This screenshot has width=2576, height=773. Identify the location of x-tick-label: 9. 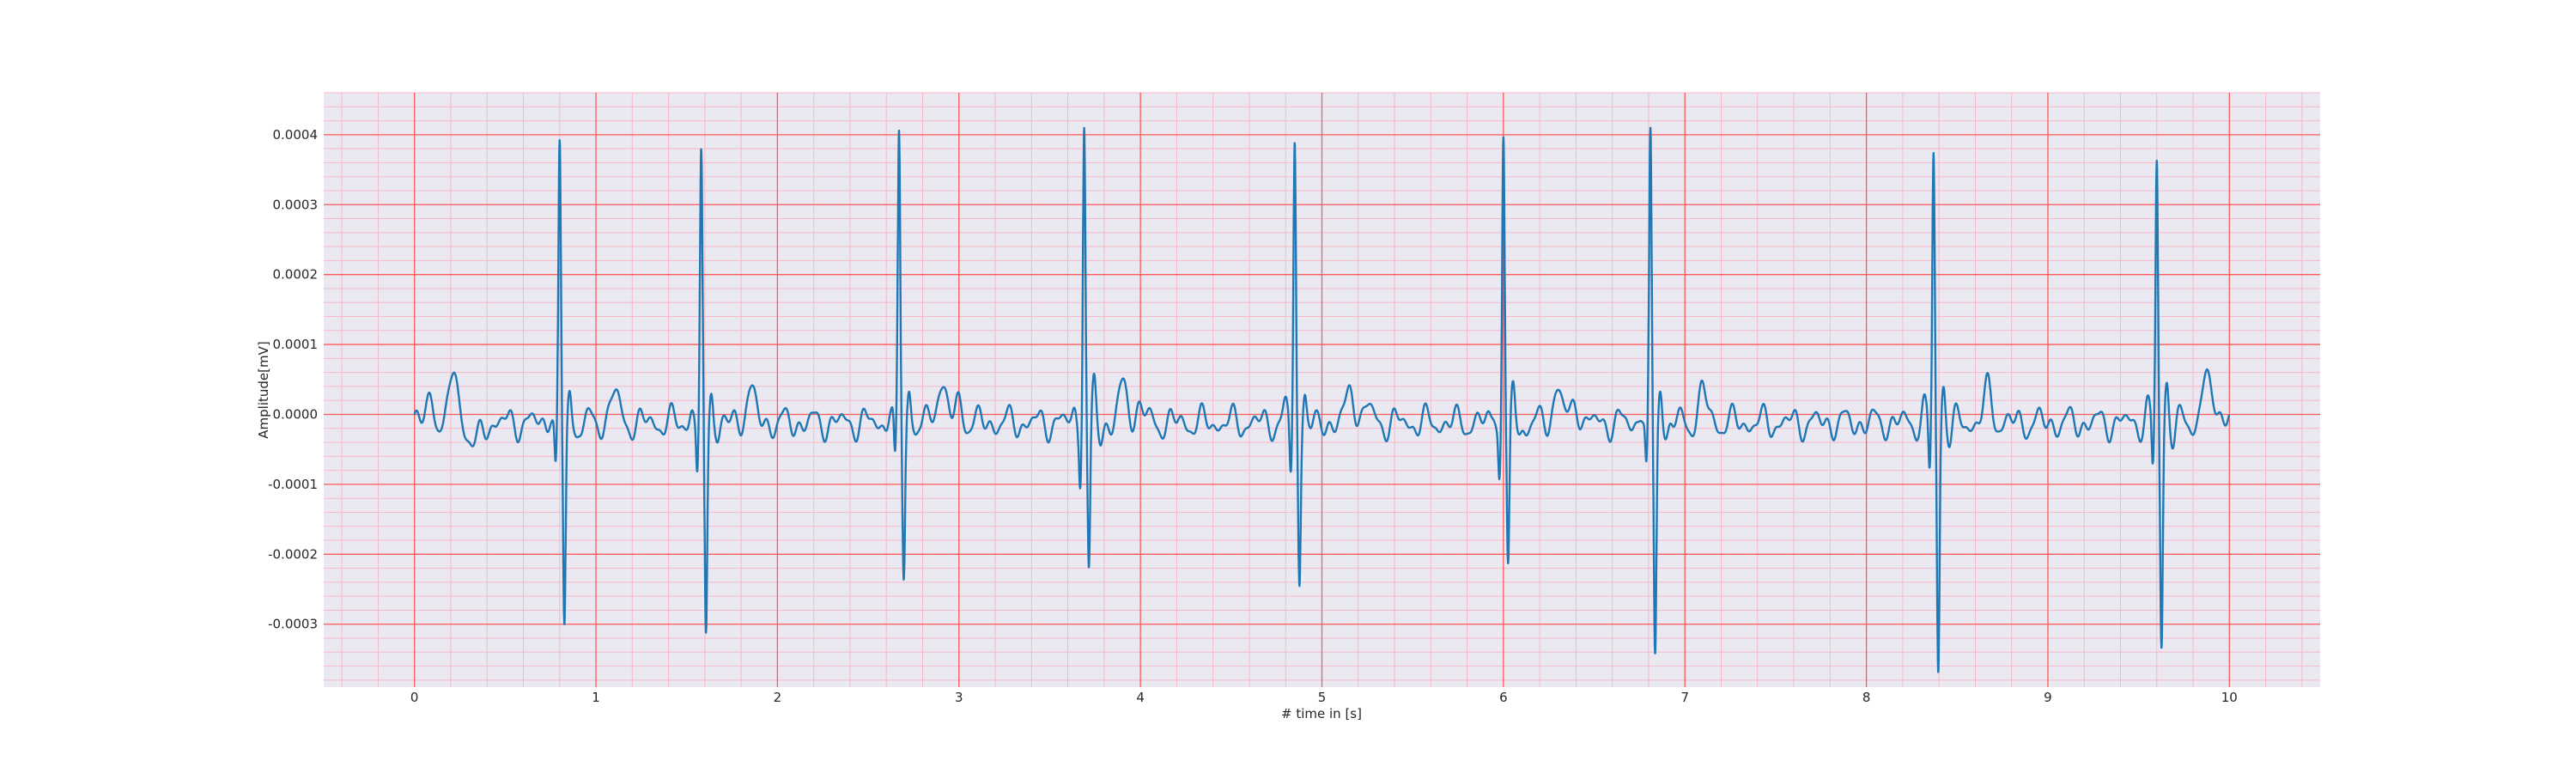
(2048, 697).